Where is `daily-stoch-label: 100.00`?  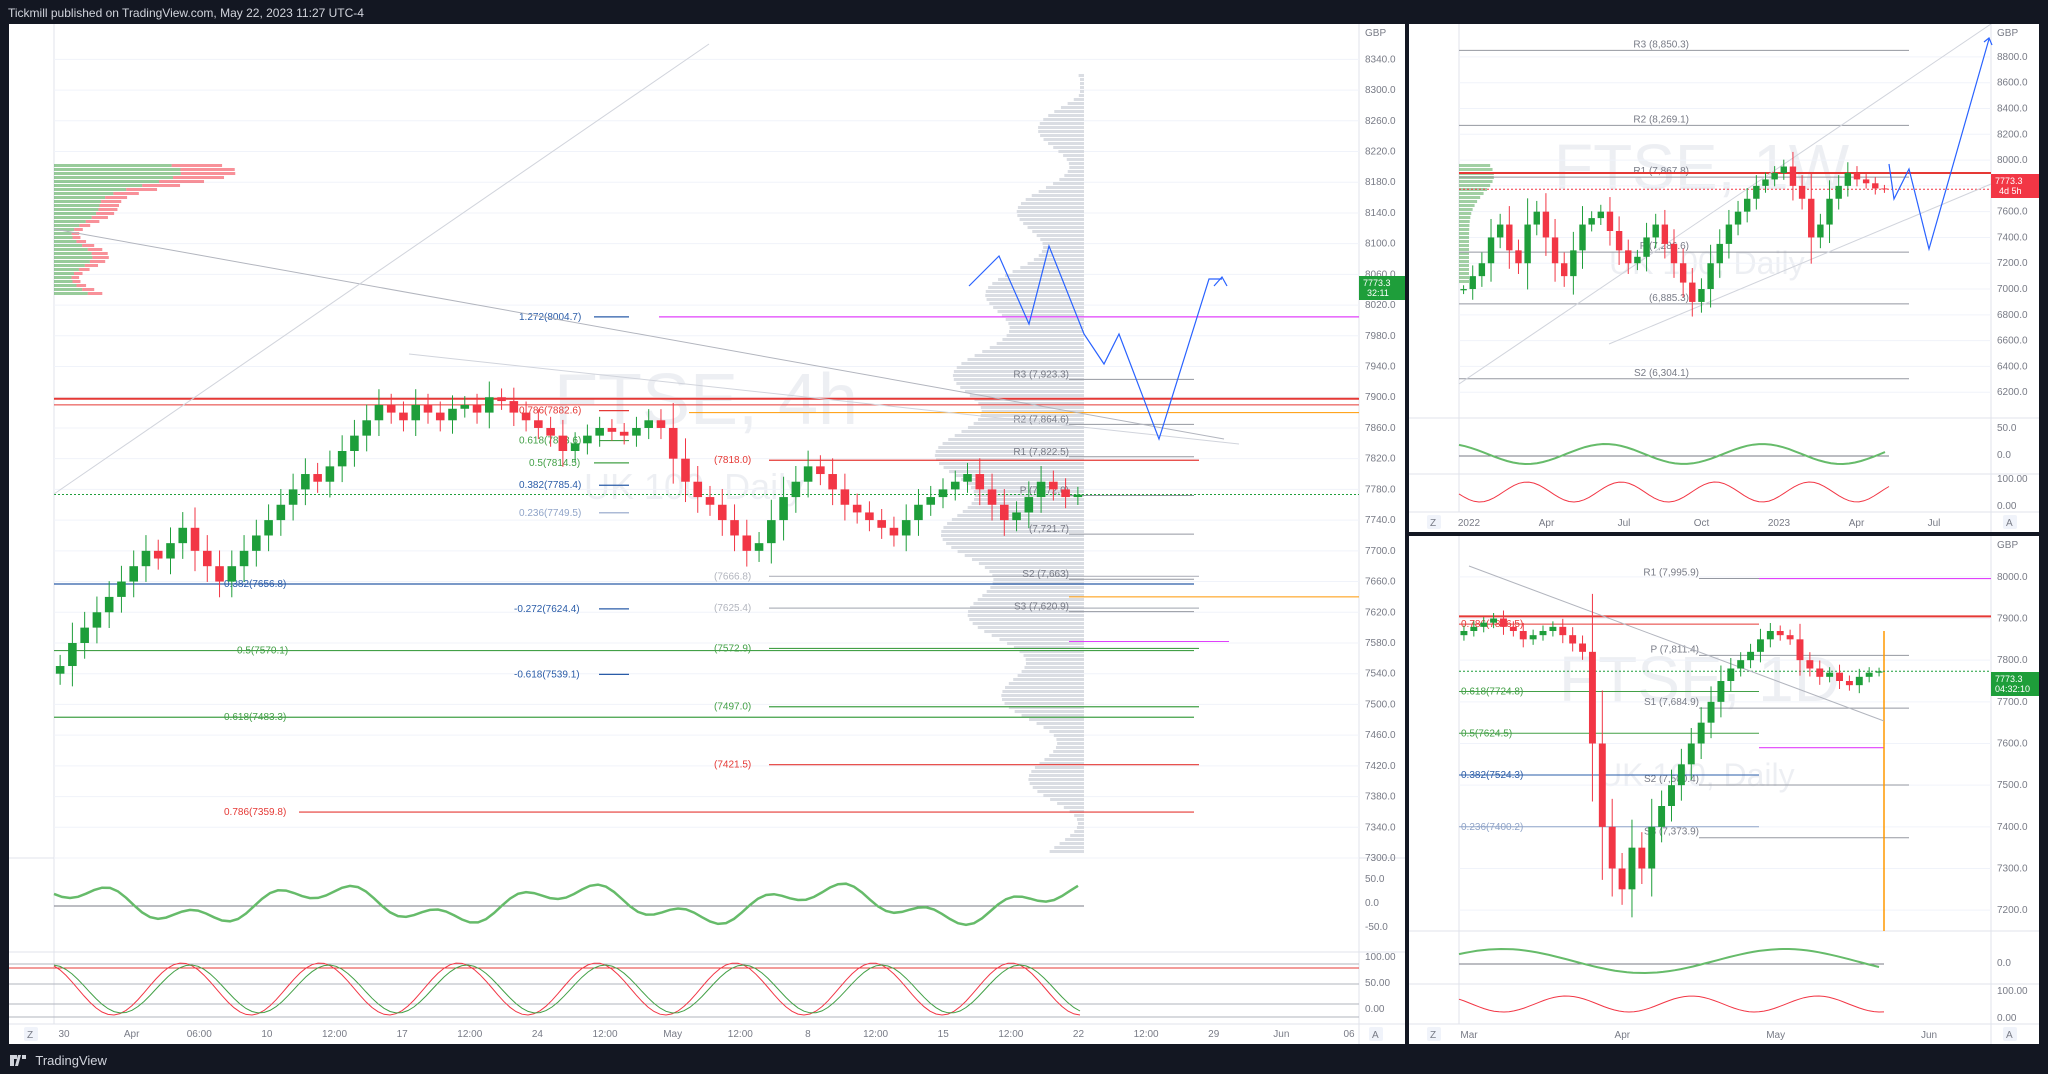 daily-stoch-label: 100.00 is located at coordinates (2012, 991).